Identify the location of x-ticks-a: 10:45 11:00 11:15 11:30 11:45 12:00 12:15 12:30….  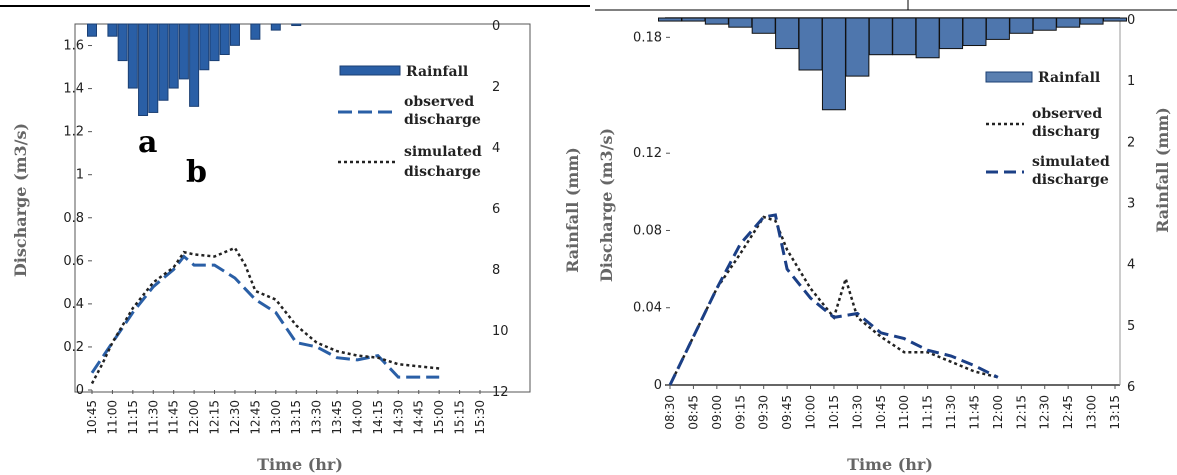
(286, 412).